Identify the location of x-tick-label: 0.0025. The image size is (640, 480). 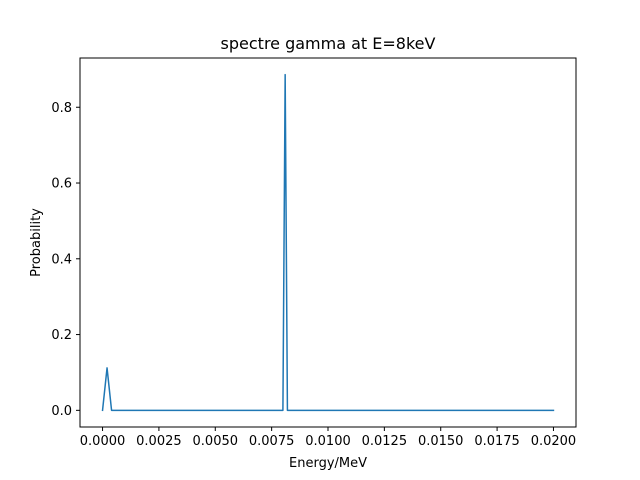
(159, 441).